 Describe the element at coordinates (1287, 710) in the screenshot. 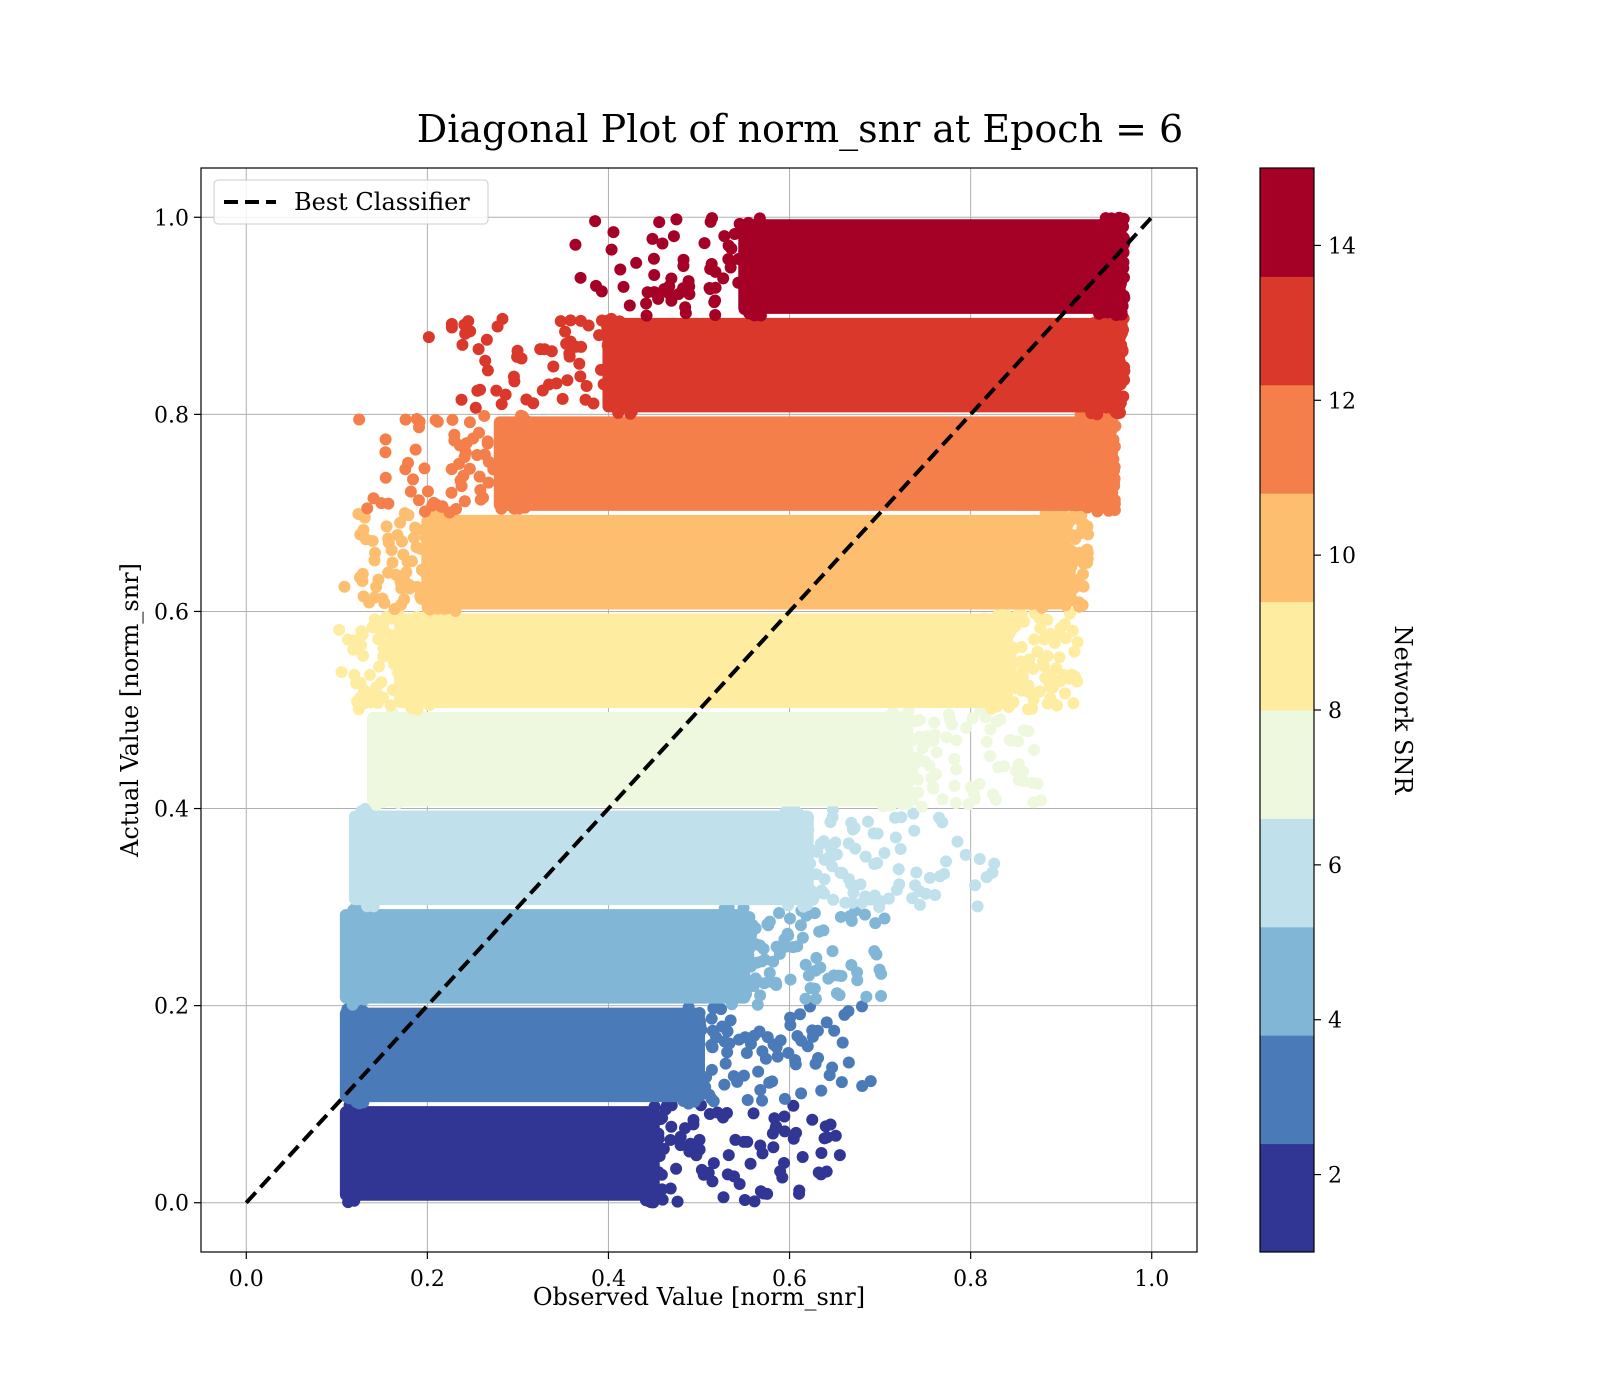

I see `colorbar` at that location.